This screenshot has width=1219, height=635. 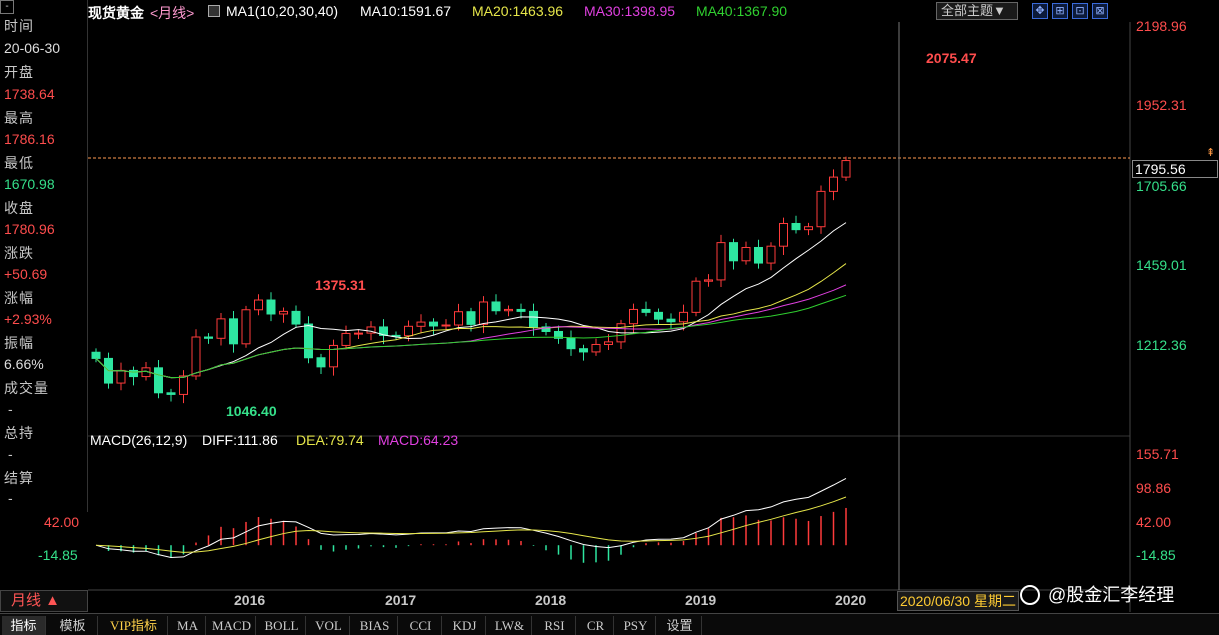 I want to click on ma30-value: MA30:1398.95, so click(x=630, y=11).